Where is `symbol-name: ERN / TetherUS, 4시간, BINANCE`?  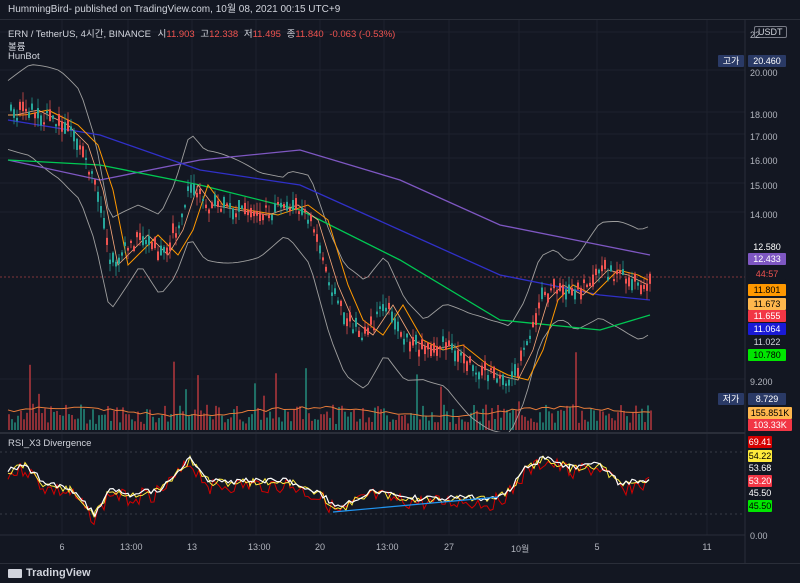
symbol-name: ERN / TetherUS, 4시간, BINANCE is located at coordinates (79, 34).